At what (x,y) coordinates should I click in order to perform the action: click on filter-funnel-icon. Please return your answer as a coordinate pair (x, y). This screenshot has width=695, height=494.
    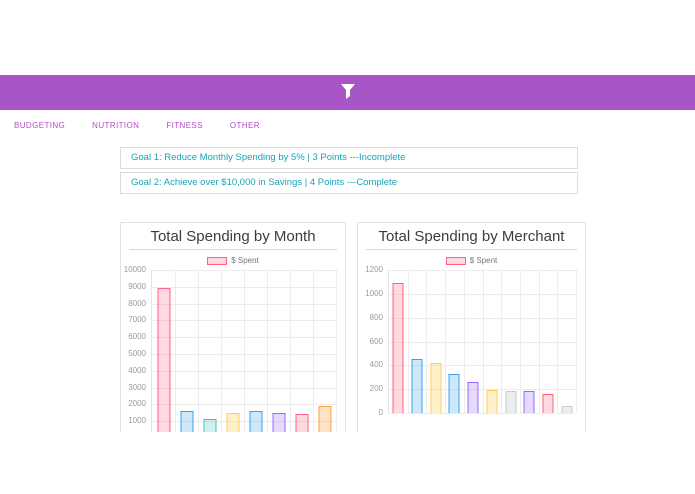
    Looking at the image, I should click on (347, 92).